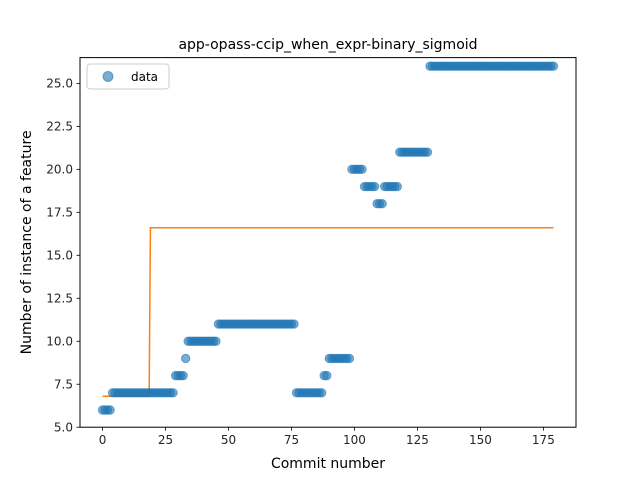 Image resolution: width=640 pixels, height=480 pixels. What do you see at coordinates (417, 440) in the screenshot?
I see `x-tick-label: 125` at bounding box center [417, 440].